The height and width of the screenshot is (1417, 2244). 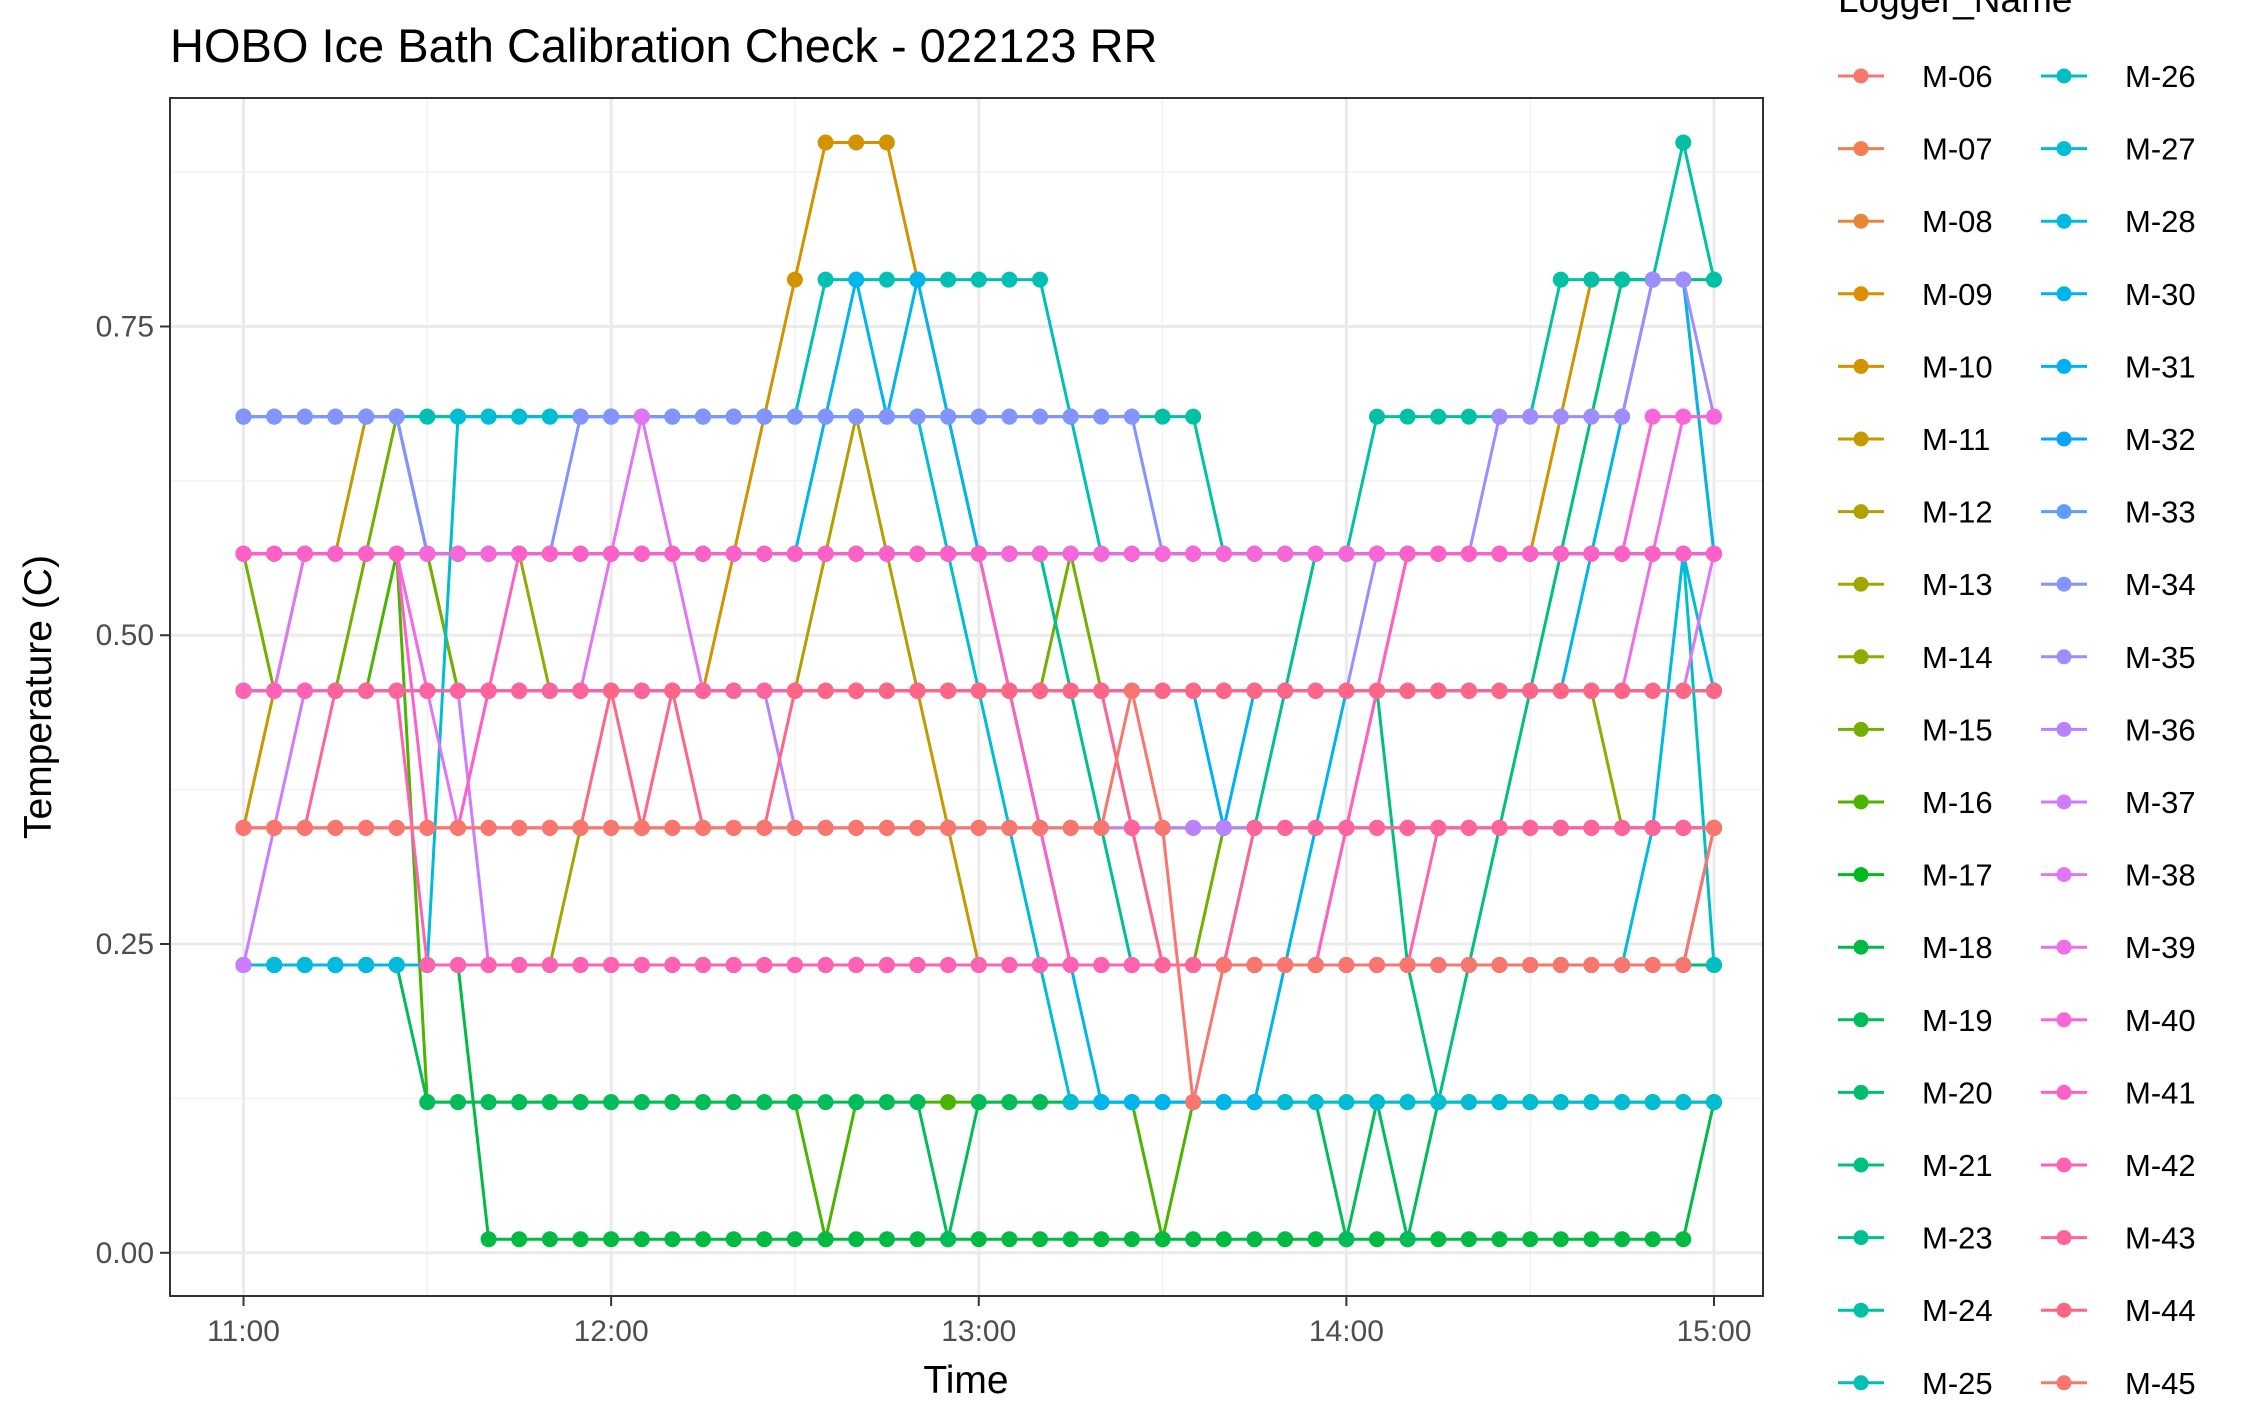 What do you see at coordinates (1957, 802) in the screenshot?
I see `legend-label: M-16` at bounding box center [1957, 802].